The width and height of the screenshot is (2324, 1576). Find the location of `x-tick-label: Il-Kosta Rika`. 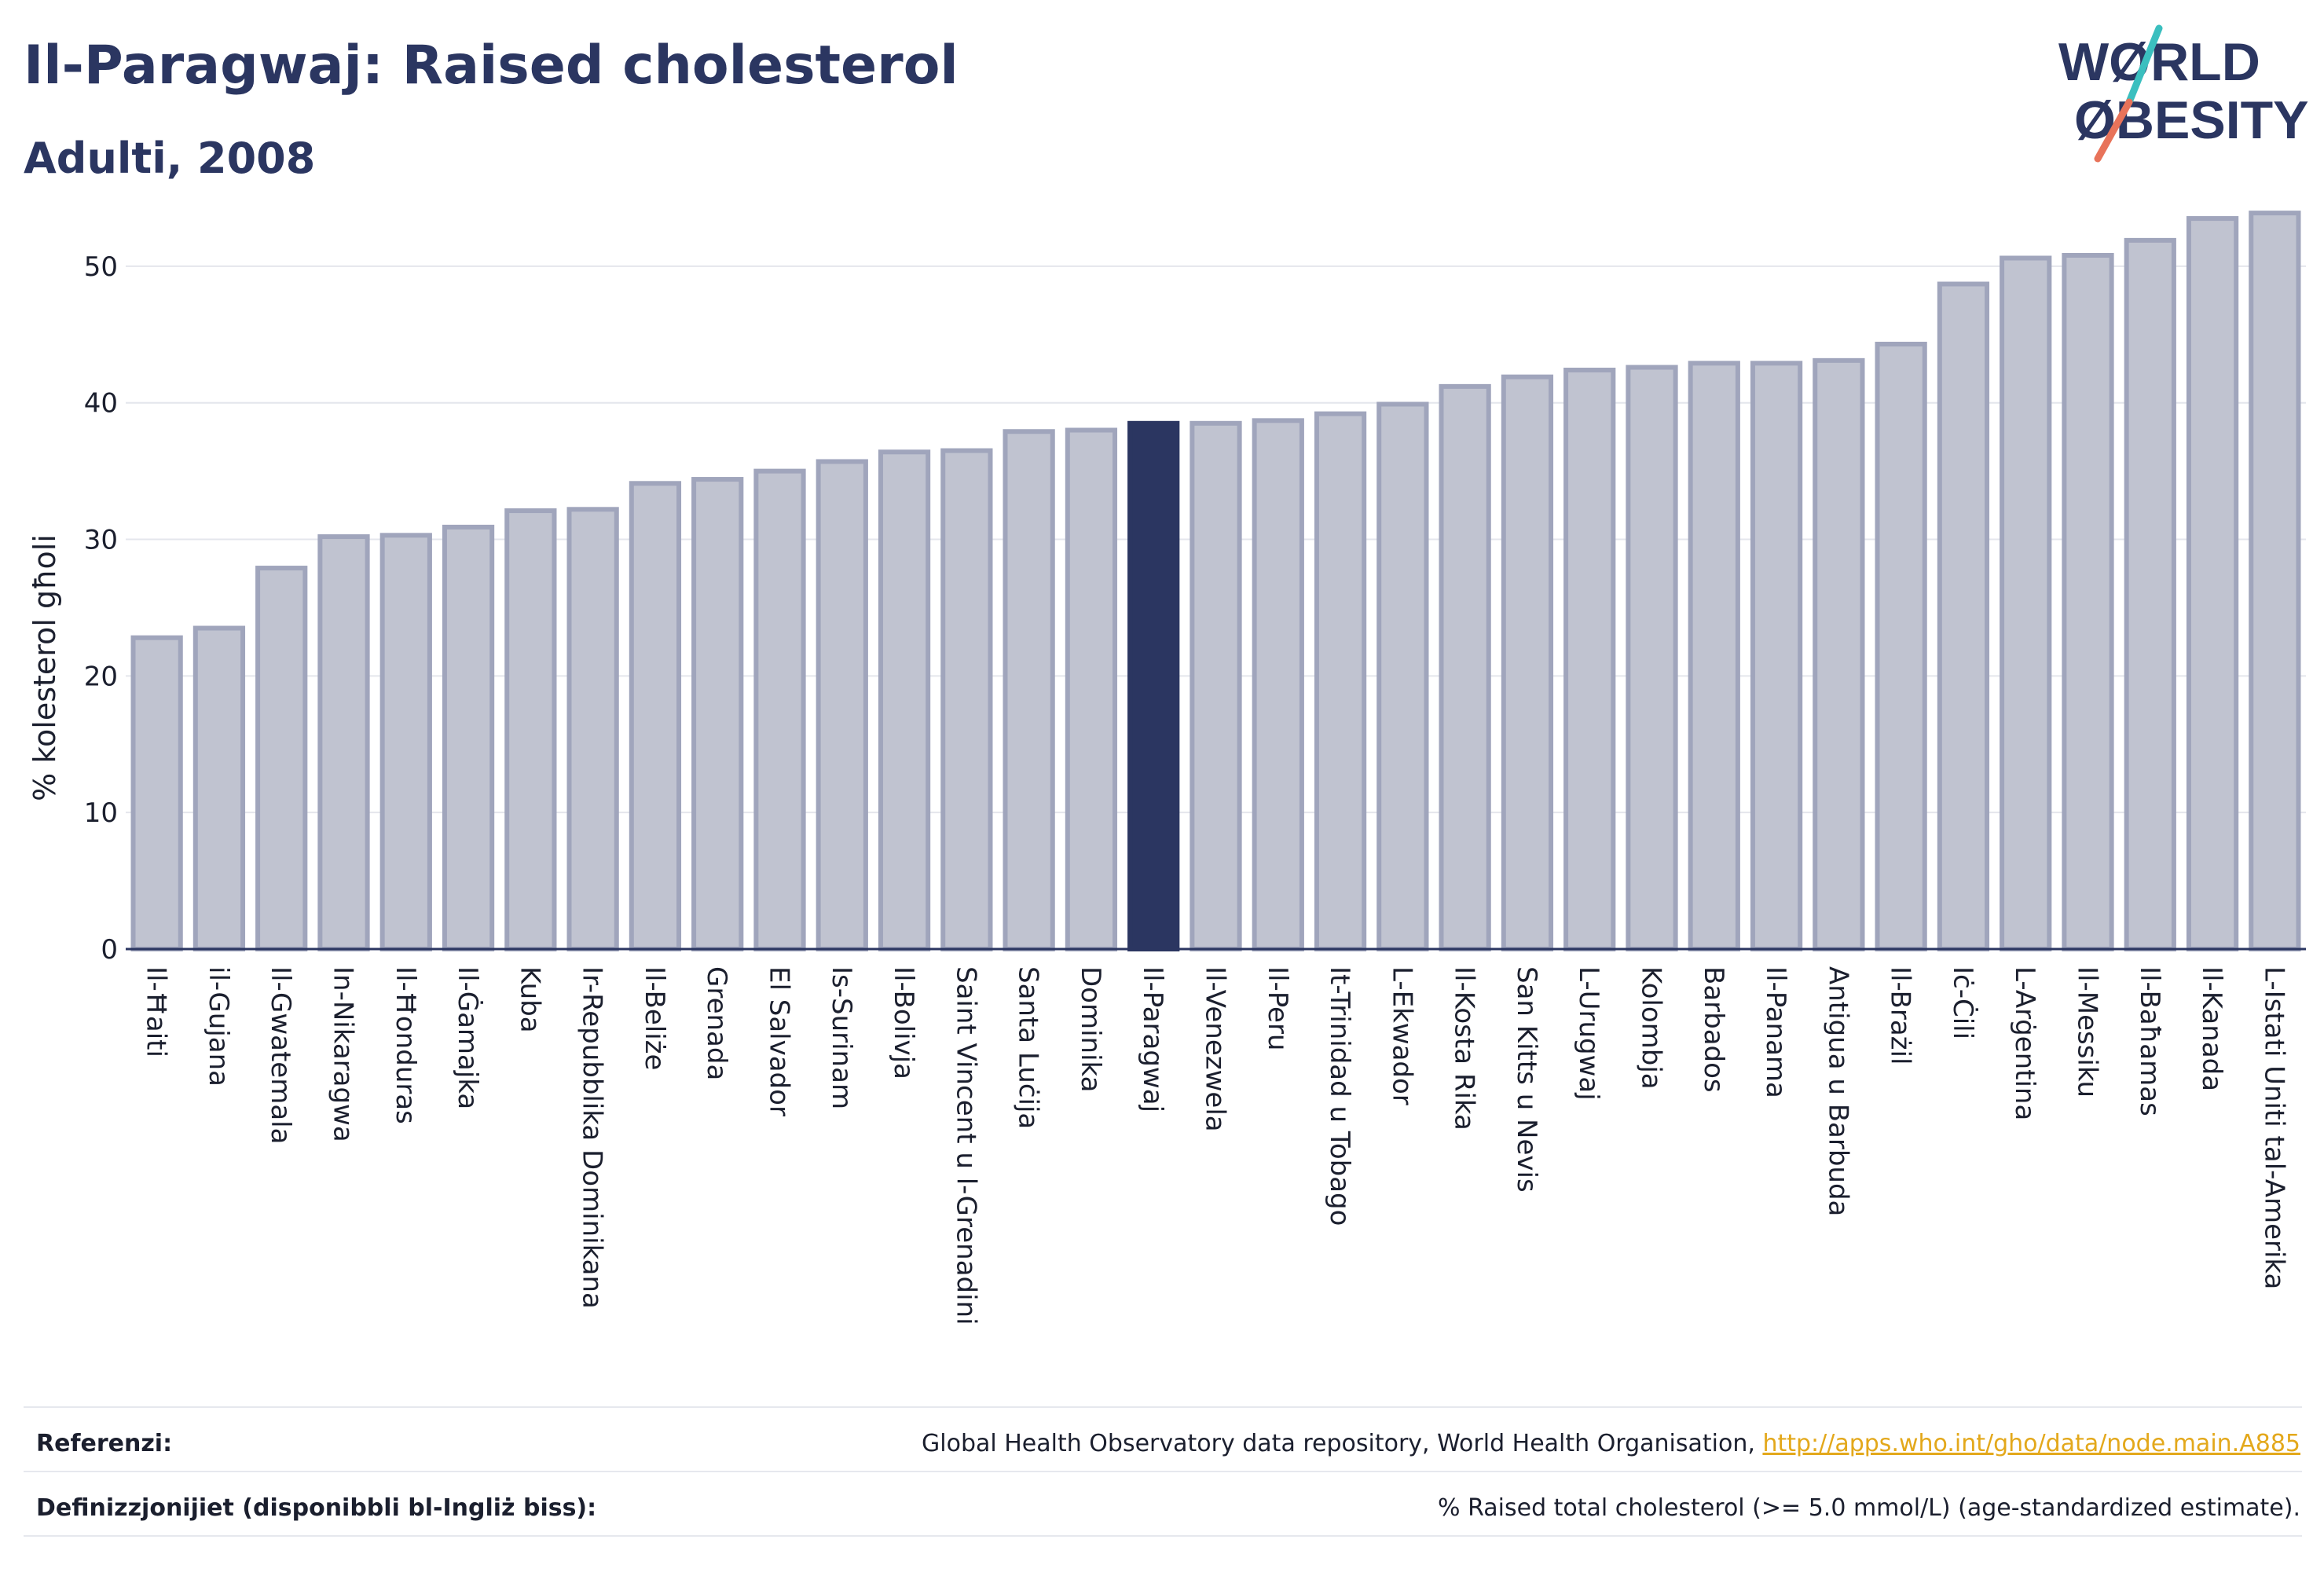

x-tick-label: Il-Kosta Rika is located at coordinates (1464, 1048).